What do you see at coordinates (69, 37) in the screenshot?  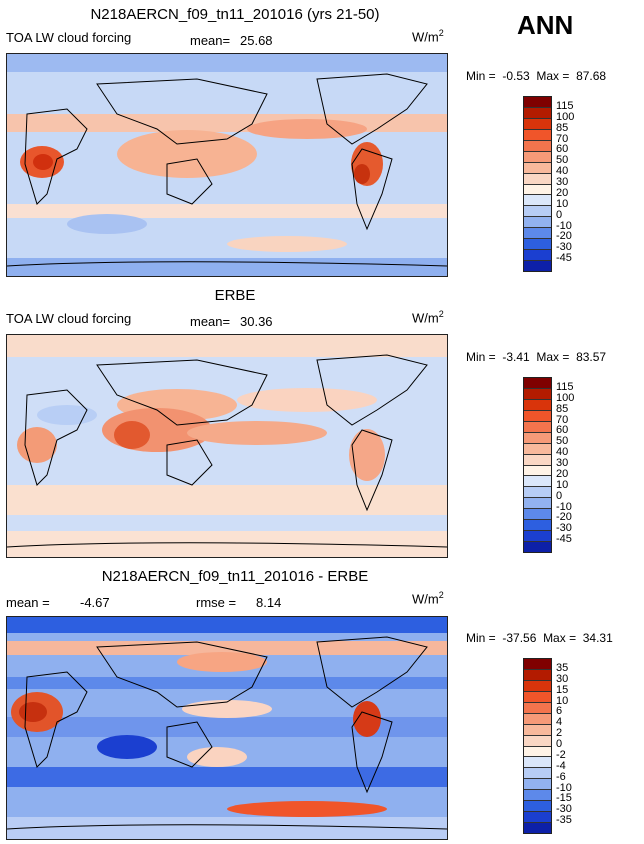 I see `panel1-field-label: TOA LW cloud forcing` at bounding box center [69, 37].